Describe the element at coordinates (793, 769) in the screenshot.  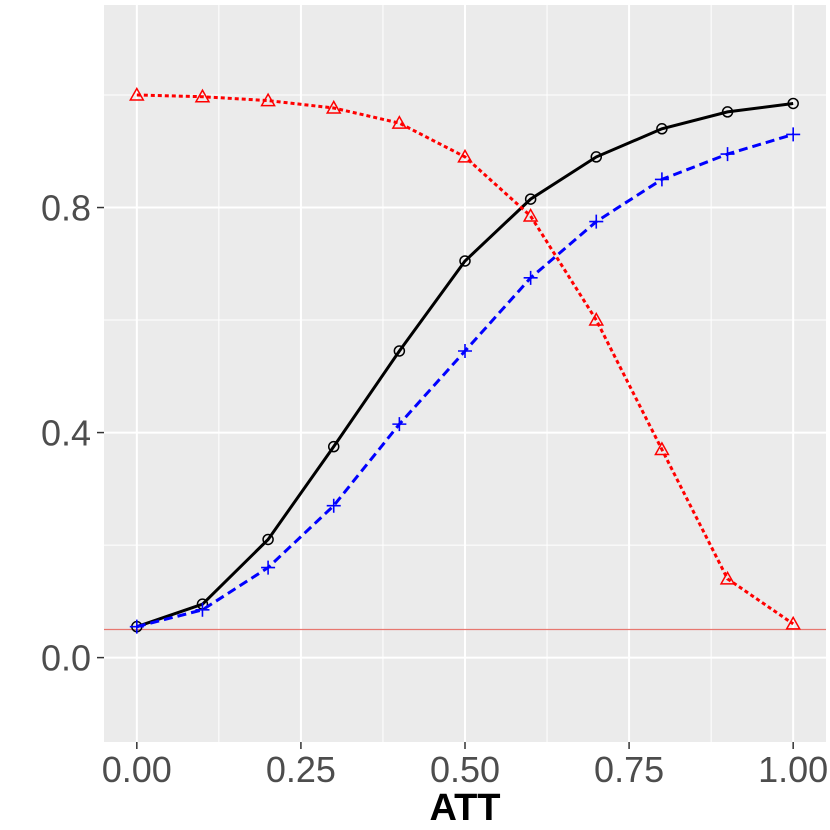
I see `x-tick-label-4: 1.00` at that location.